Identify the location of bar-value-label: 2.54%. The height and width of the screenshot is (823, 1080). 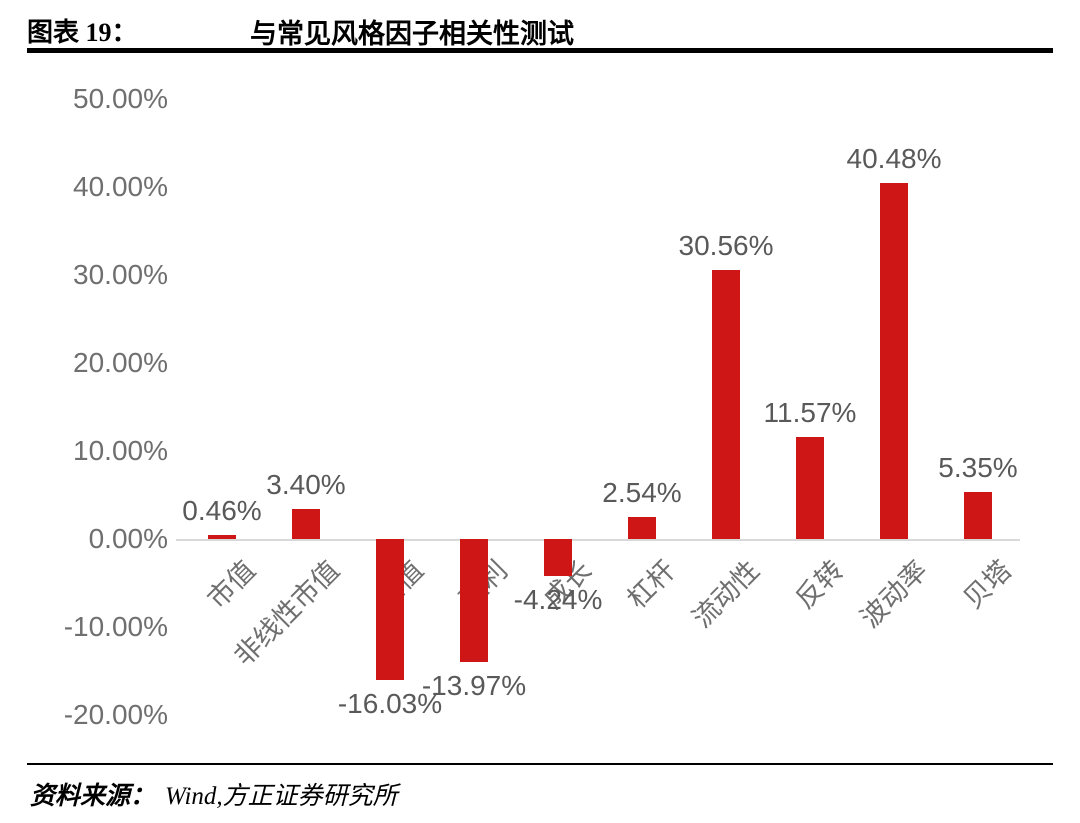
(642, 492).